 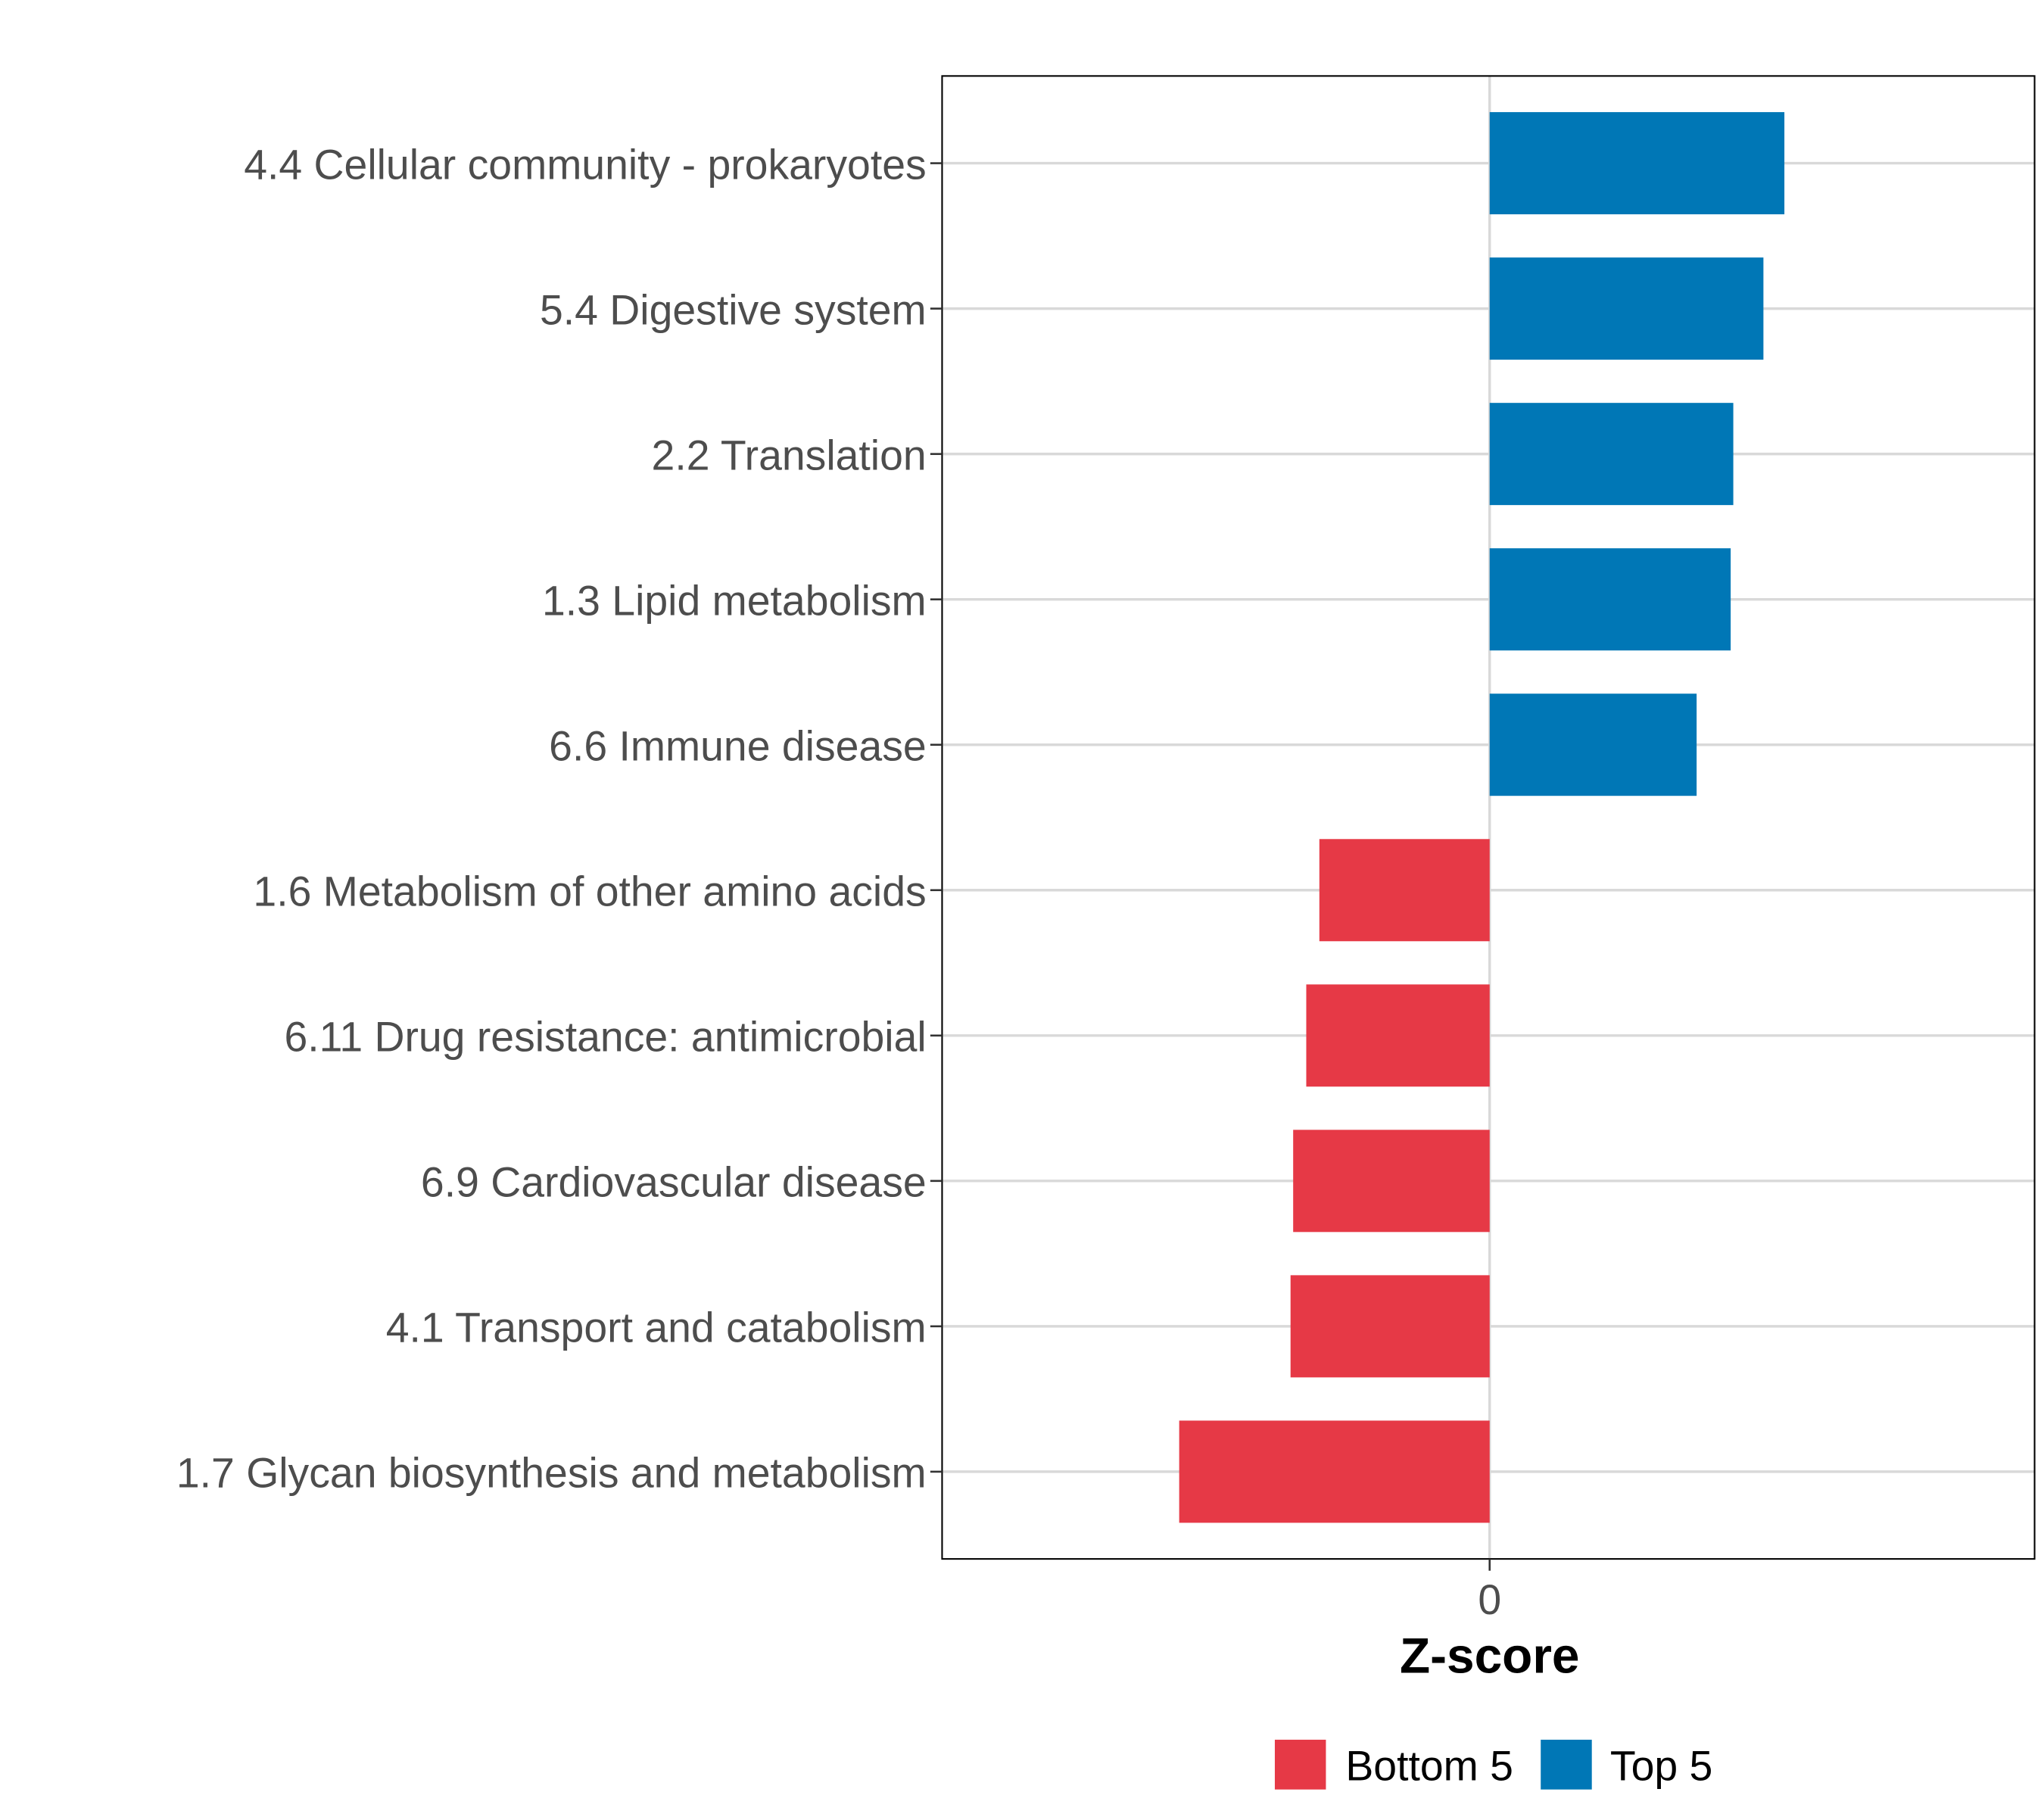 What do you see at coordinates (1300, 1764) in the screenshot?
I see `legend-swatch-bottom5` at bounding box center [1300, 1764].